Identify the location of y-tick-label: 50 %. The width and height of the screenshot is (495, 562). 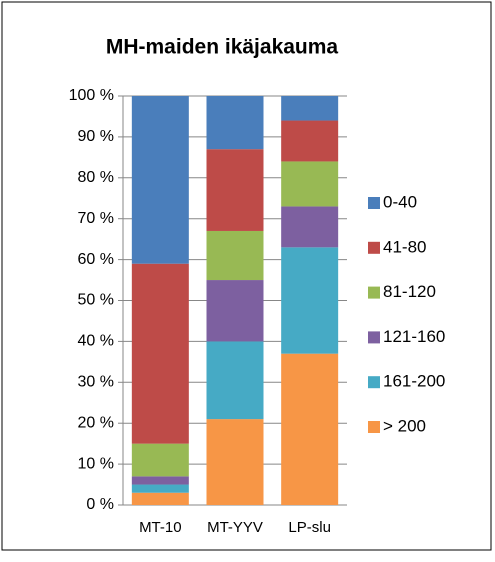
(96, 300).